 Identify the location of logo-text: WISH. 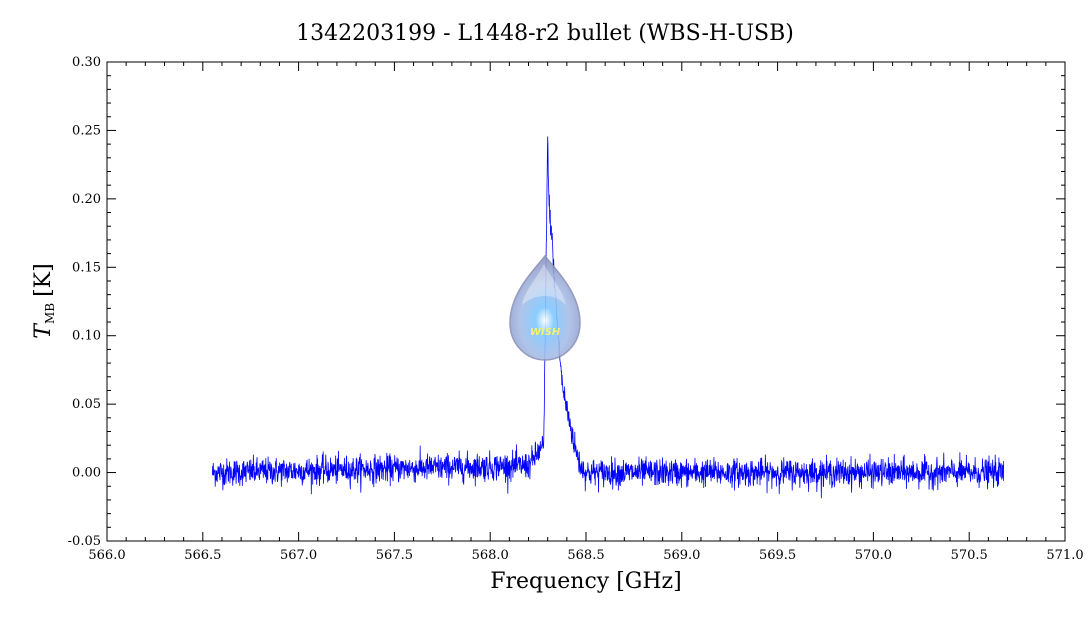
(545, 332).